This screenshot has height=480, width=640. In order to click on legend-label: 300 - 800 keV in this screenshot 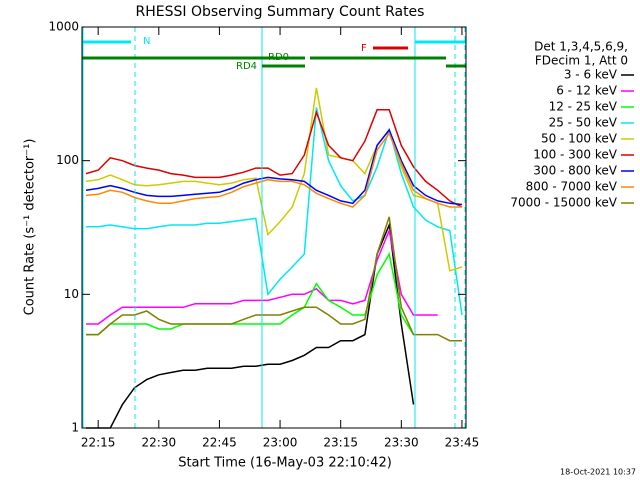, I will do `click(575, 171)`.